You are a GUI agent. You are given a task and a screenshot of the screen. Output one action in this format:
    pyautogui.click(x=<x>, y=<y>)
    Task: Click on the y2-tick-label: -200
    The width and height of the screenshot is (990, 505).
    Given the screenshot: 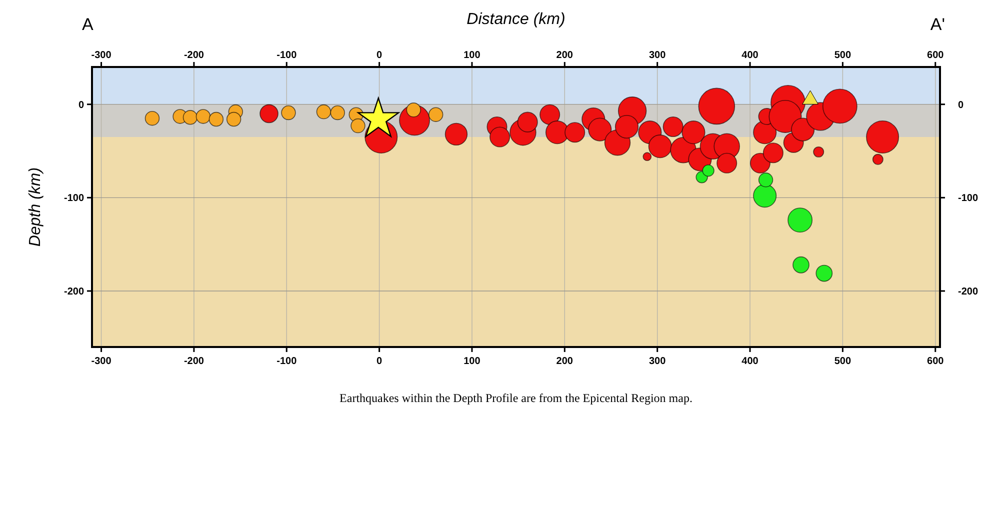 What is the action you would take?
    pyautogui.click(x=968, y=292)
    